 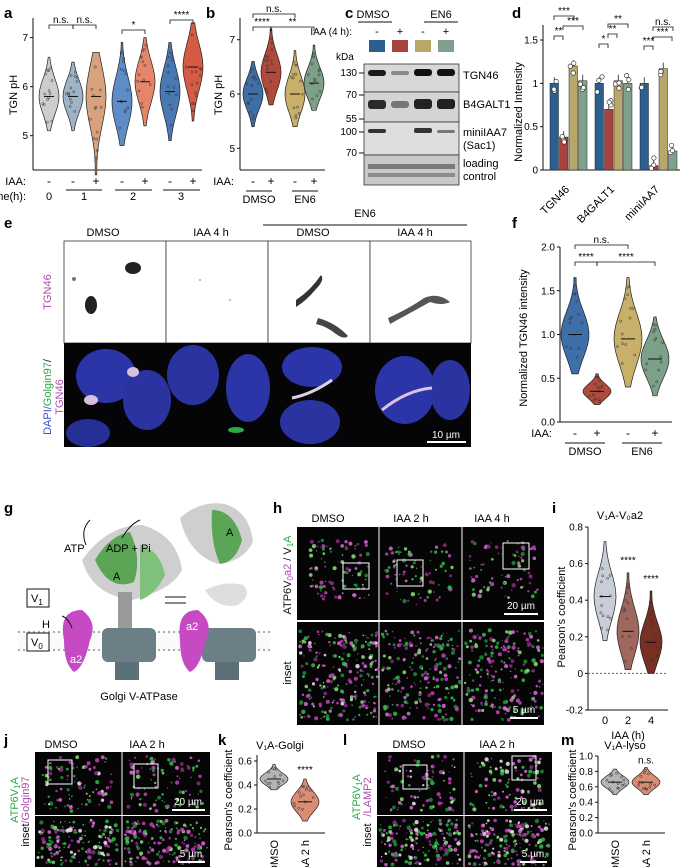 I want to click on signal-ribbon, so click(x=309, y=291).